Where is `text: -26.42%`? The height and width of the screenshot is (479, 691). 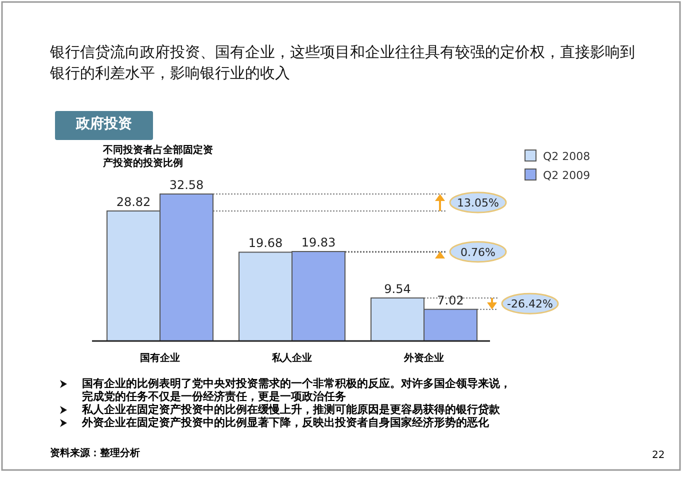 text: -26.42% is located at coordinates (530, 304).